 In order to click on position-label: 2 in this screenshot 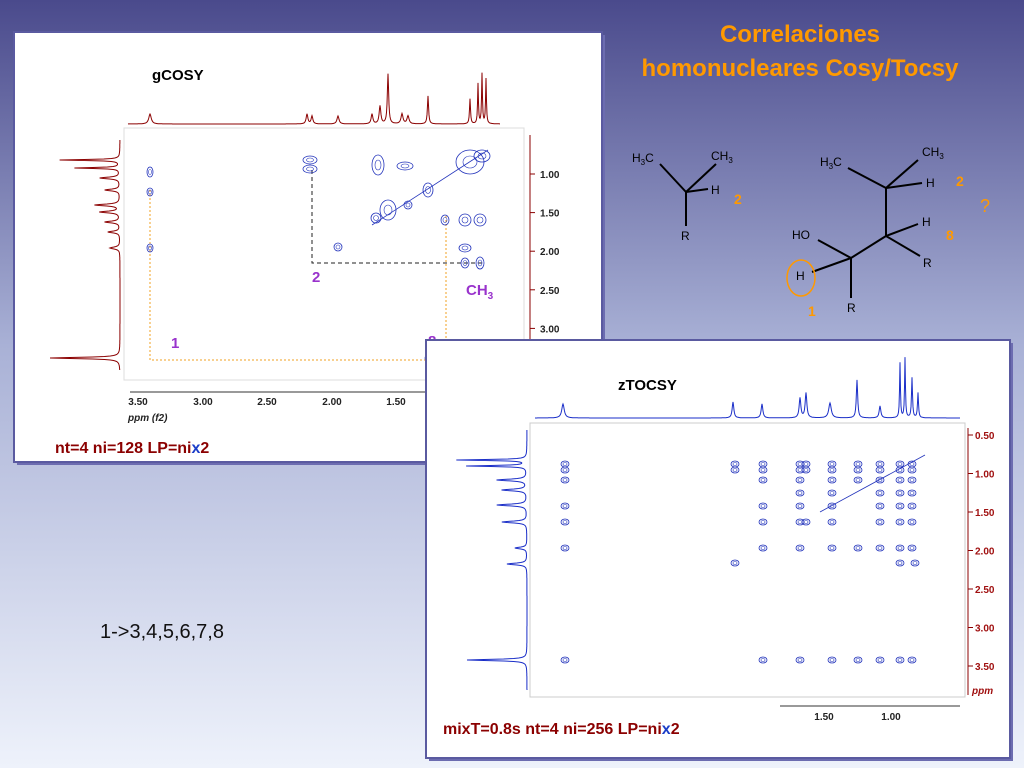, I will do `click(960, 181)`.